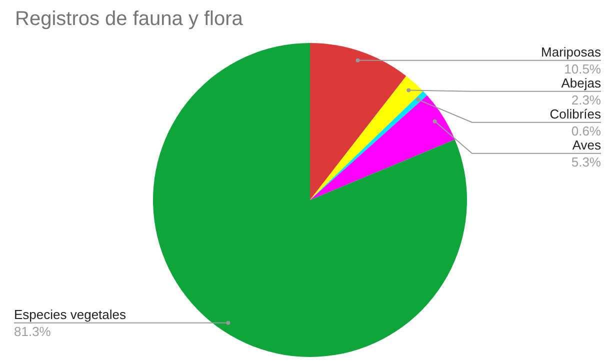  What do you see at coordinates (129, 19) in the screenshot?
I see `chart-title: Registros de fauna y flora` at bounding box center [129, 19].